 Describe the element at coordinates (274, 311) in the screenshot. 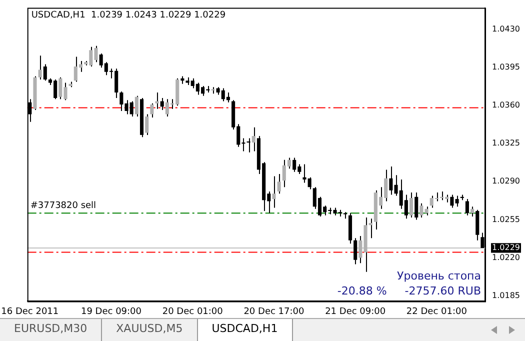

I see `x-tick-label: 20 Dec 17:00` at that location.